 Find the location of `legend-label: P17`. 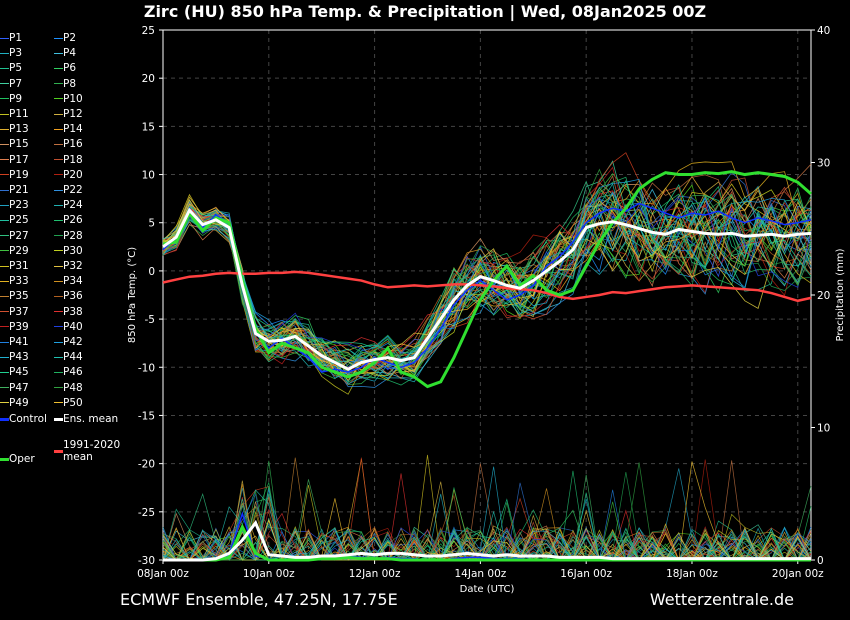

legend-label: P17 is located at coordinates (19, 159).